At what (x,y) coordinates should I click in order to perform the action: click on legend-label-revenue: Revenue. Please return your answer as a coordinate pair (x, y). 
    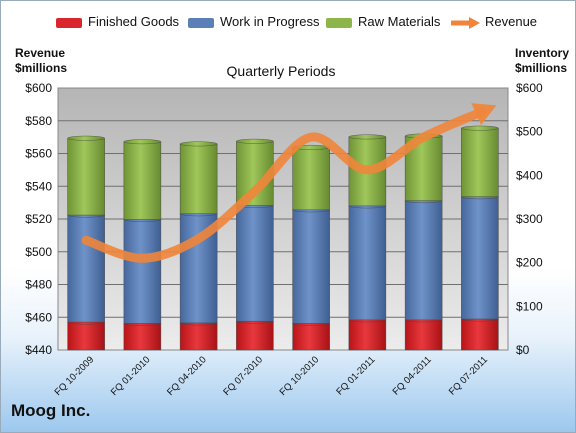
    Looking at the image, I should click on (511, 21).